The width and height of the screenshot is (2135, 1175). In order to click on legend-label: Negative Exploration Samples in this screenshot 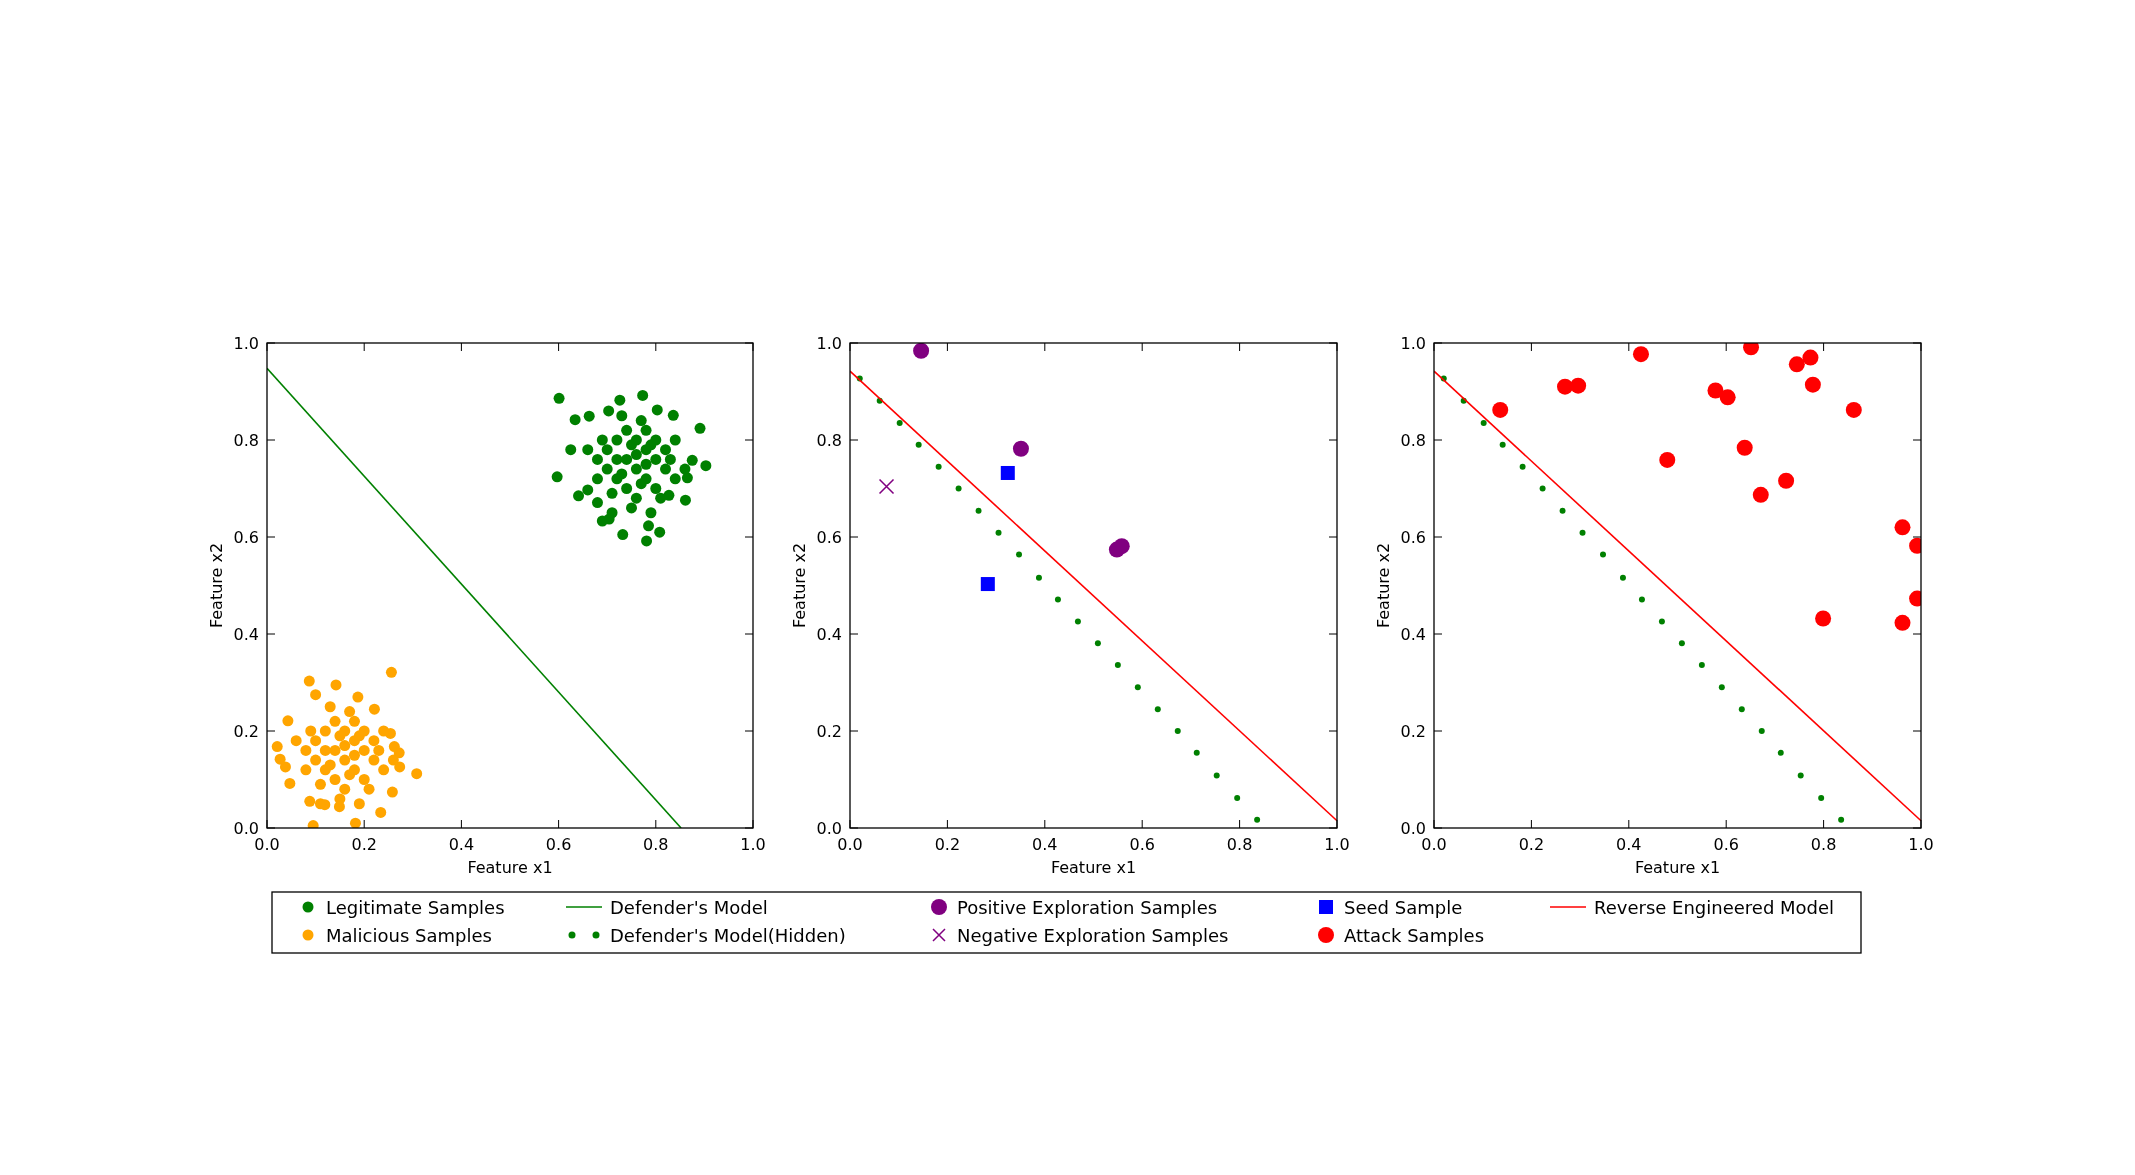, I will do `click(1093, 935)`.